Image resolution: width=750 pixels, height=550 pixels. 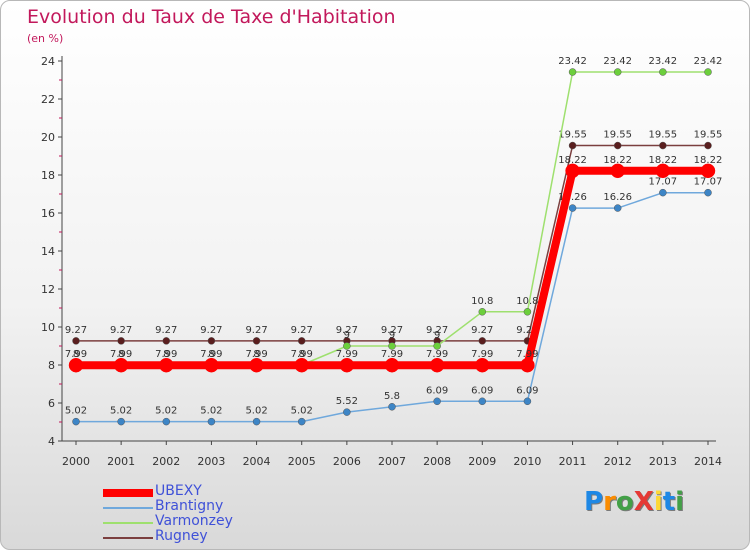 I want to click on legend-label: Rugney, so click(x=181, y=536).